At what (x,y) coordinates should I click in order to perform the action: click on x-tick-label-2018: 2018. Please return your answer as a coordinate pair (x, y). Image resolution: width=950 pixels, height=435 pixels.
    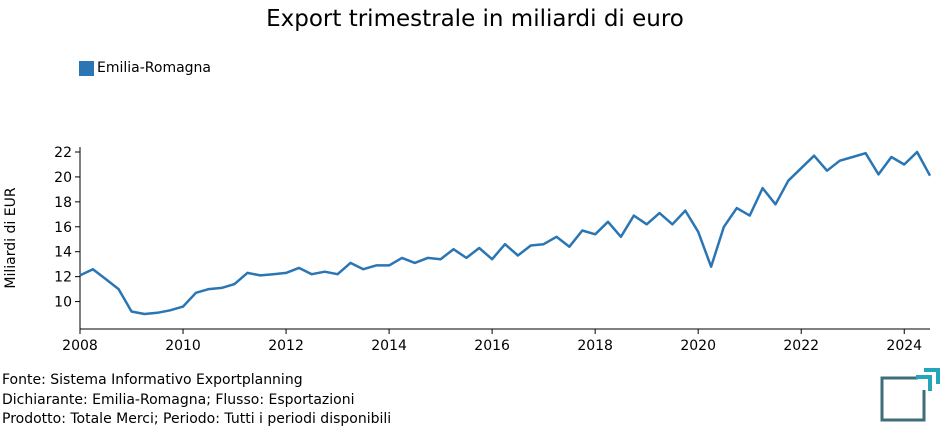
    Looking at the image, I should click on (595, 346).